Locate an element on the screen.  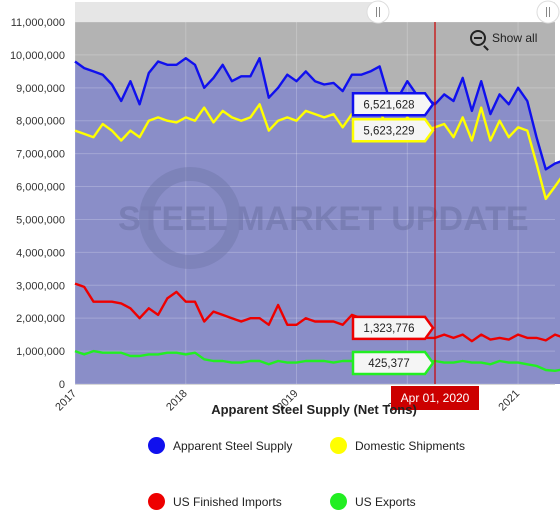
navigator-selection is located at coordinates (463, 12).